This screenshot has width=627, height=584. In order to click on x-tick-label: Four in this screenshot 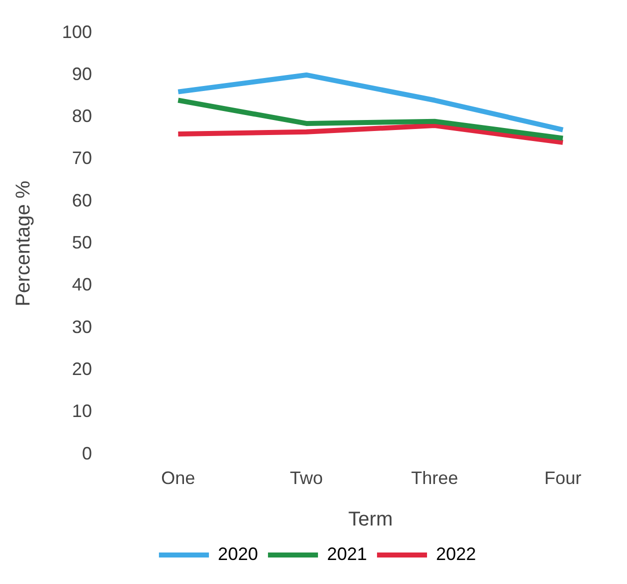, I will do `click(563, 478)`.